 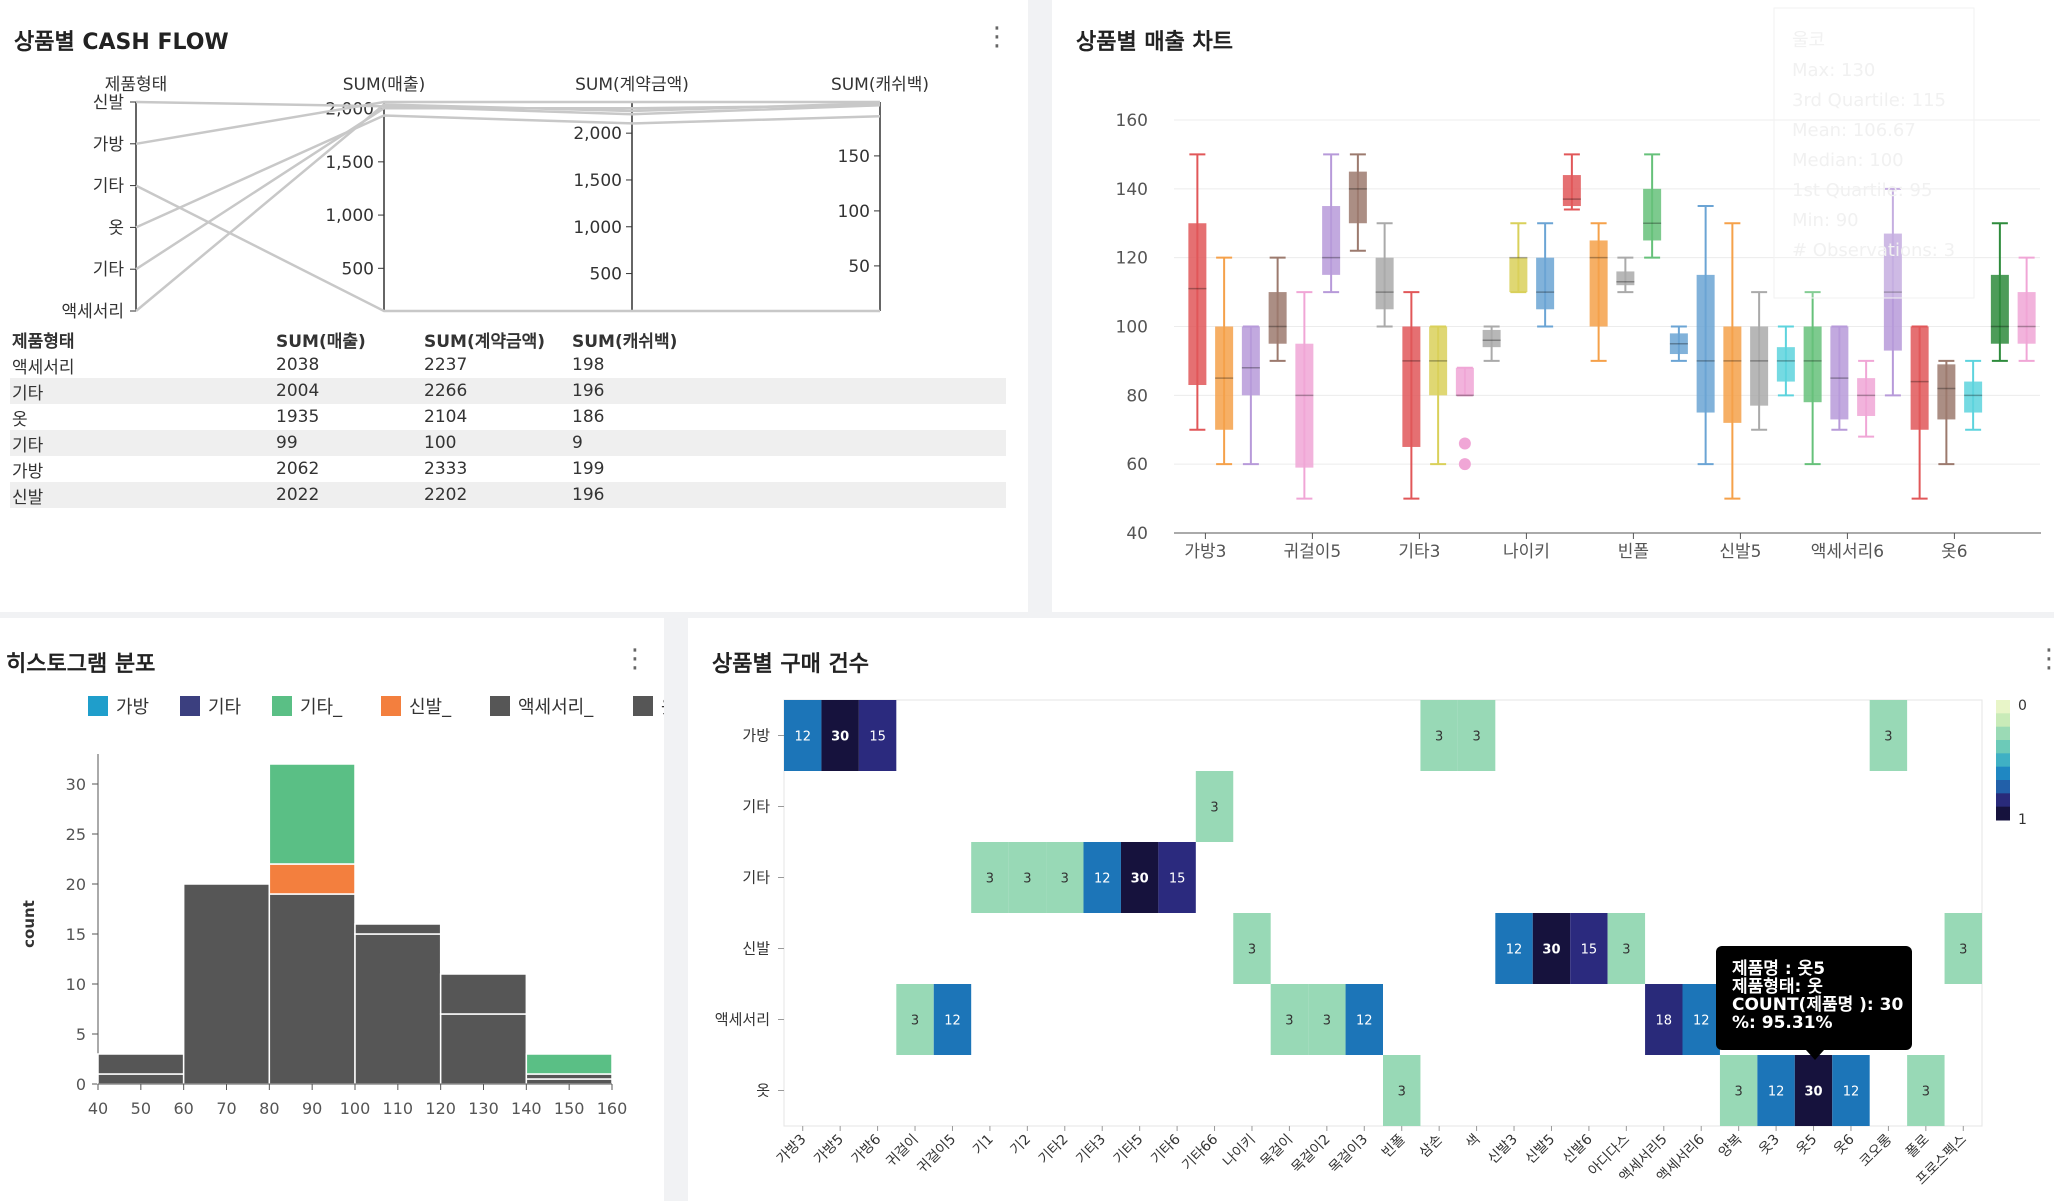 What do you see at coordinates (76, 784) in the screenshot?
I see `y-tick-label: 30` at bounding box center [76, 784].